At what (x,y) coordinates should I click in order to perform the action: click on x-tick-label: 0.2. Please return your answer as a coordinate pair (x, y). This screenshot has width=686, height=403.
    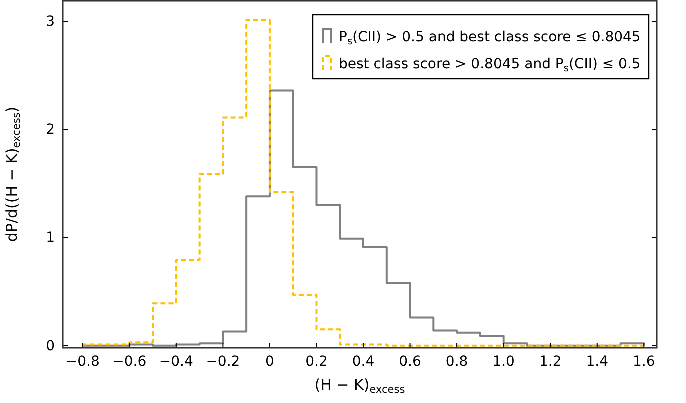
    Looking at the image, I should click on (317, 362).